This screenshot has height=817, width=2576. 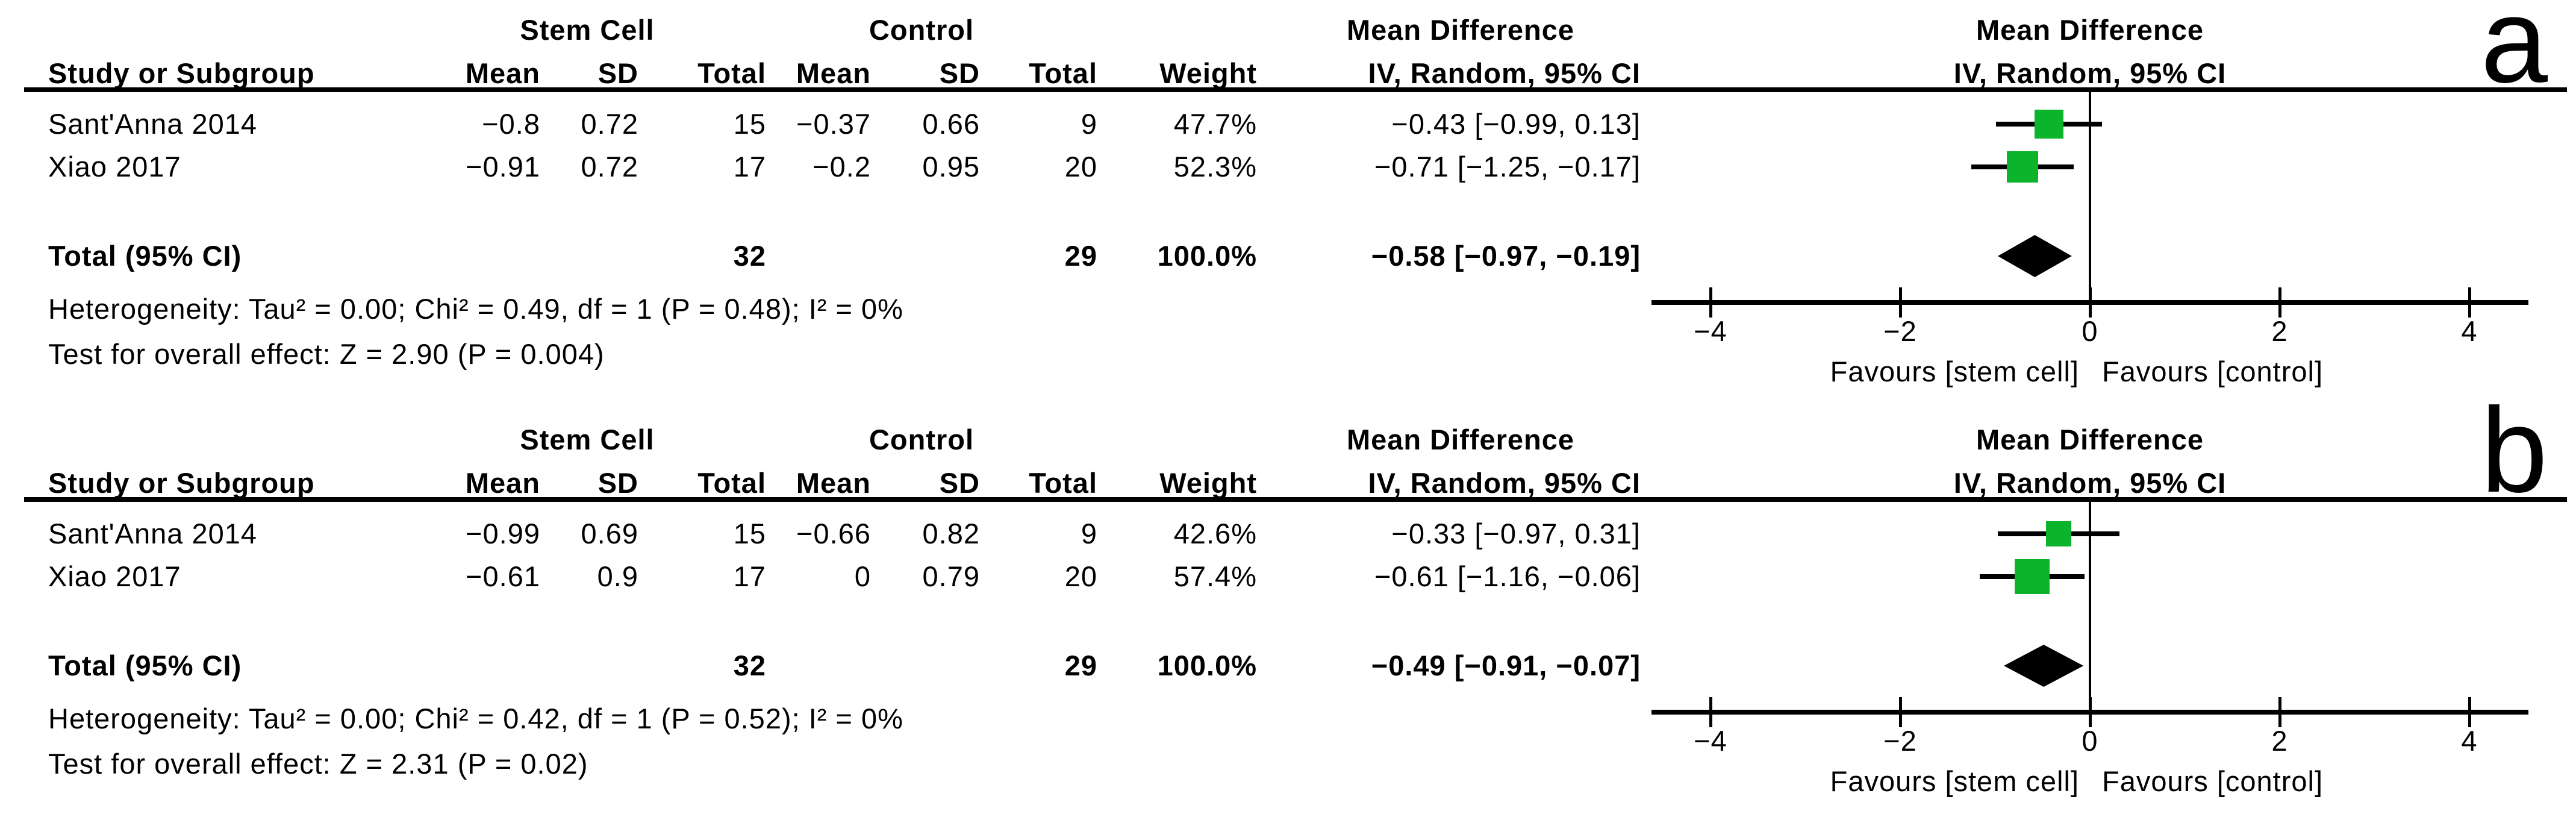 What do you see at coordinates (951, 576) in the screenshot?
I see `ctl-sd-cell: 0.79` at bounding box center [951, 576].